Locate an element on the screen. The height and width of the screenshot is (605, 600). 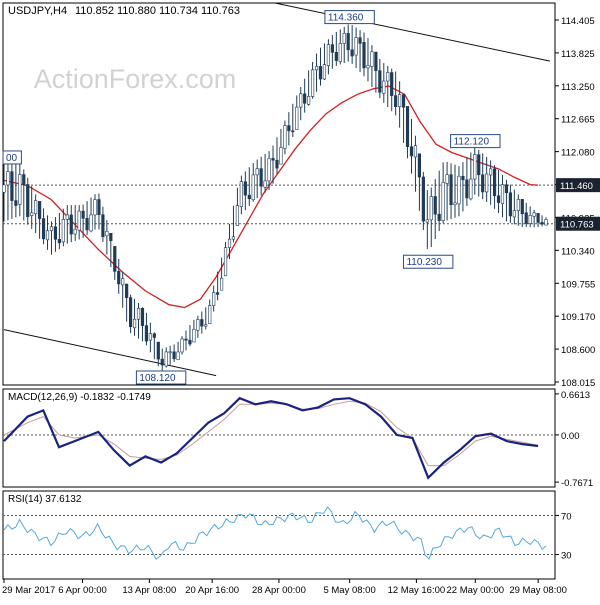
price-callout-box is located at coordinates (428, 261).